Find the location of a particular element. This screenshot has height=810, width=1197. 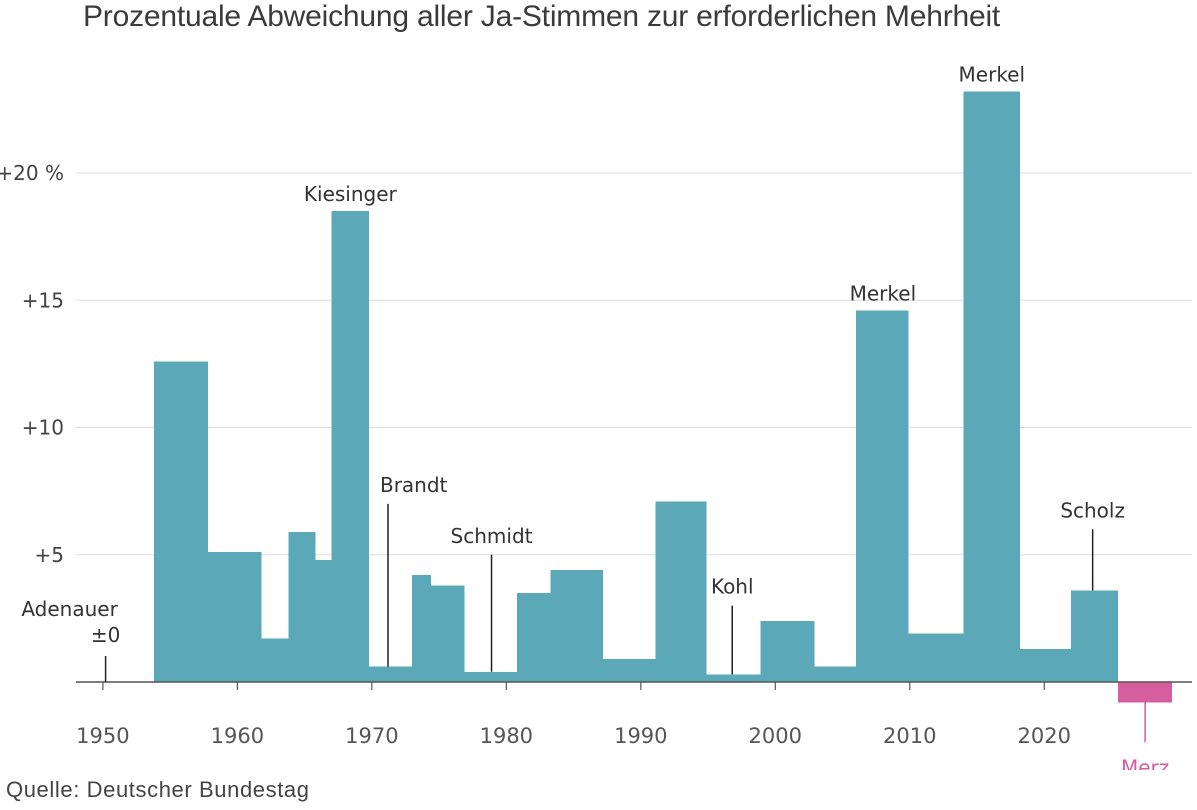

x-tick-label: 2000 is located at coordinates (775, 736).